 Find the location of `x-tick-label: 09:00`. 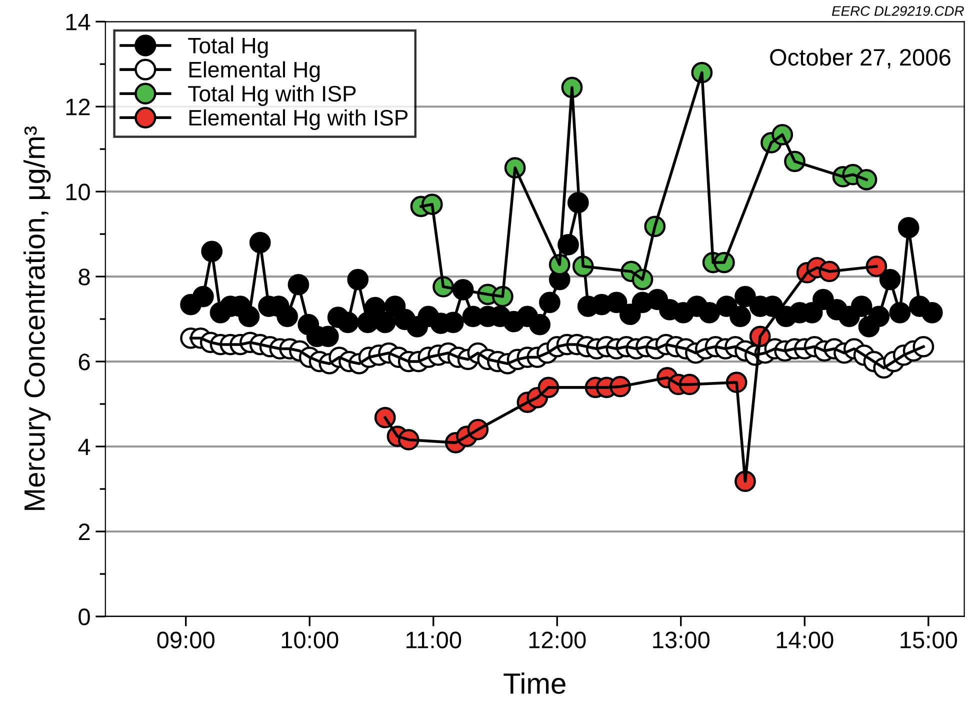

x-tick-label: 09:00 is located at coordinates (185, 640).